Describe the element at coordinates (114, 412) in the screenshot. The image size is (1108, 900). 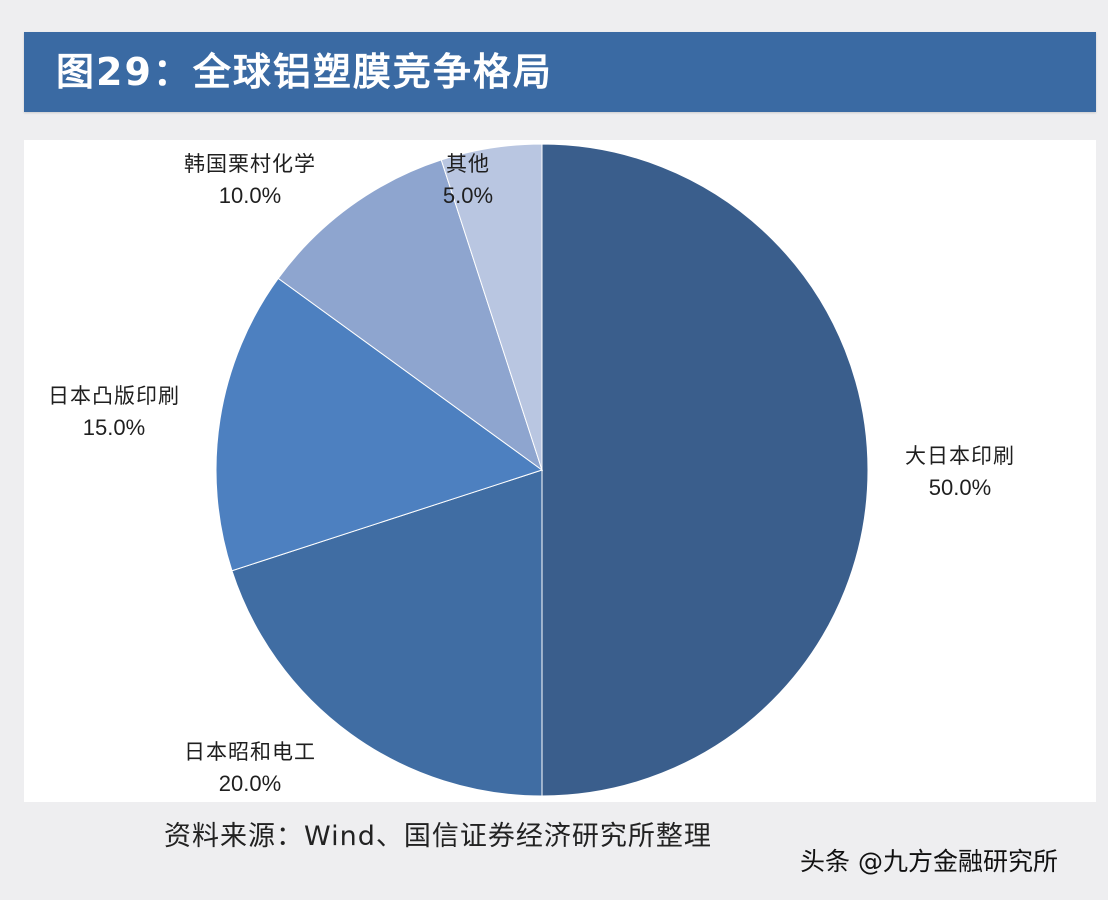
I see `slice-label-toppan: 日本凸版印刷 15.0%` at that location.